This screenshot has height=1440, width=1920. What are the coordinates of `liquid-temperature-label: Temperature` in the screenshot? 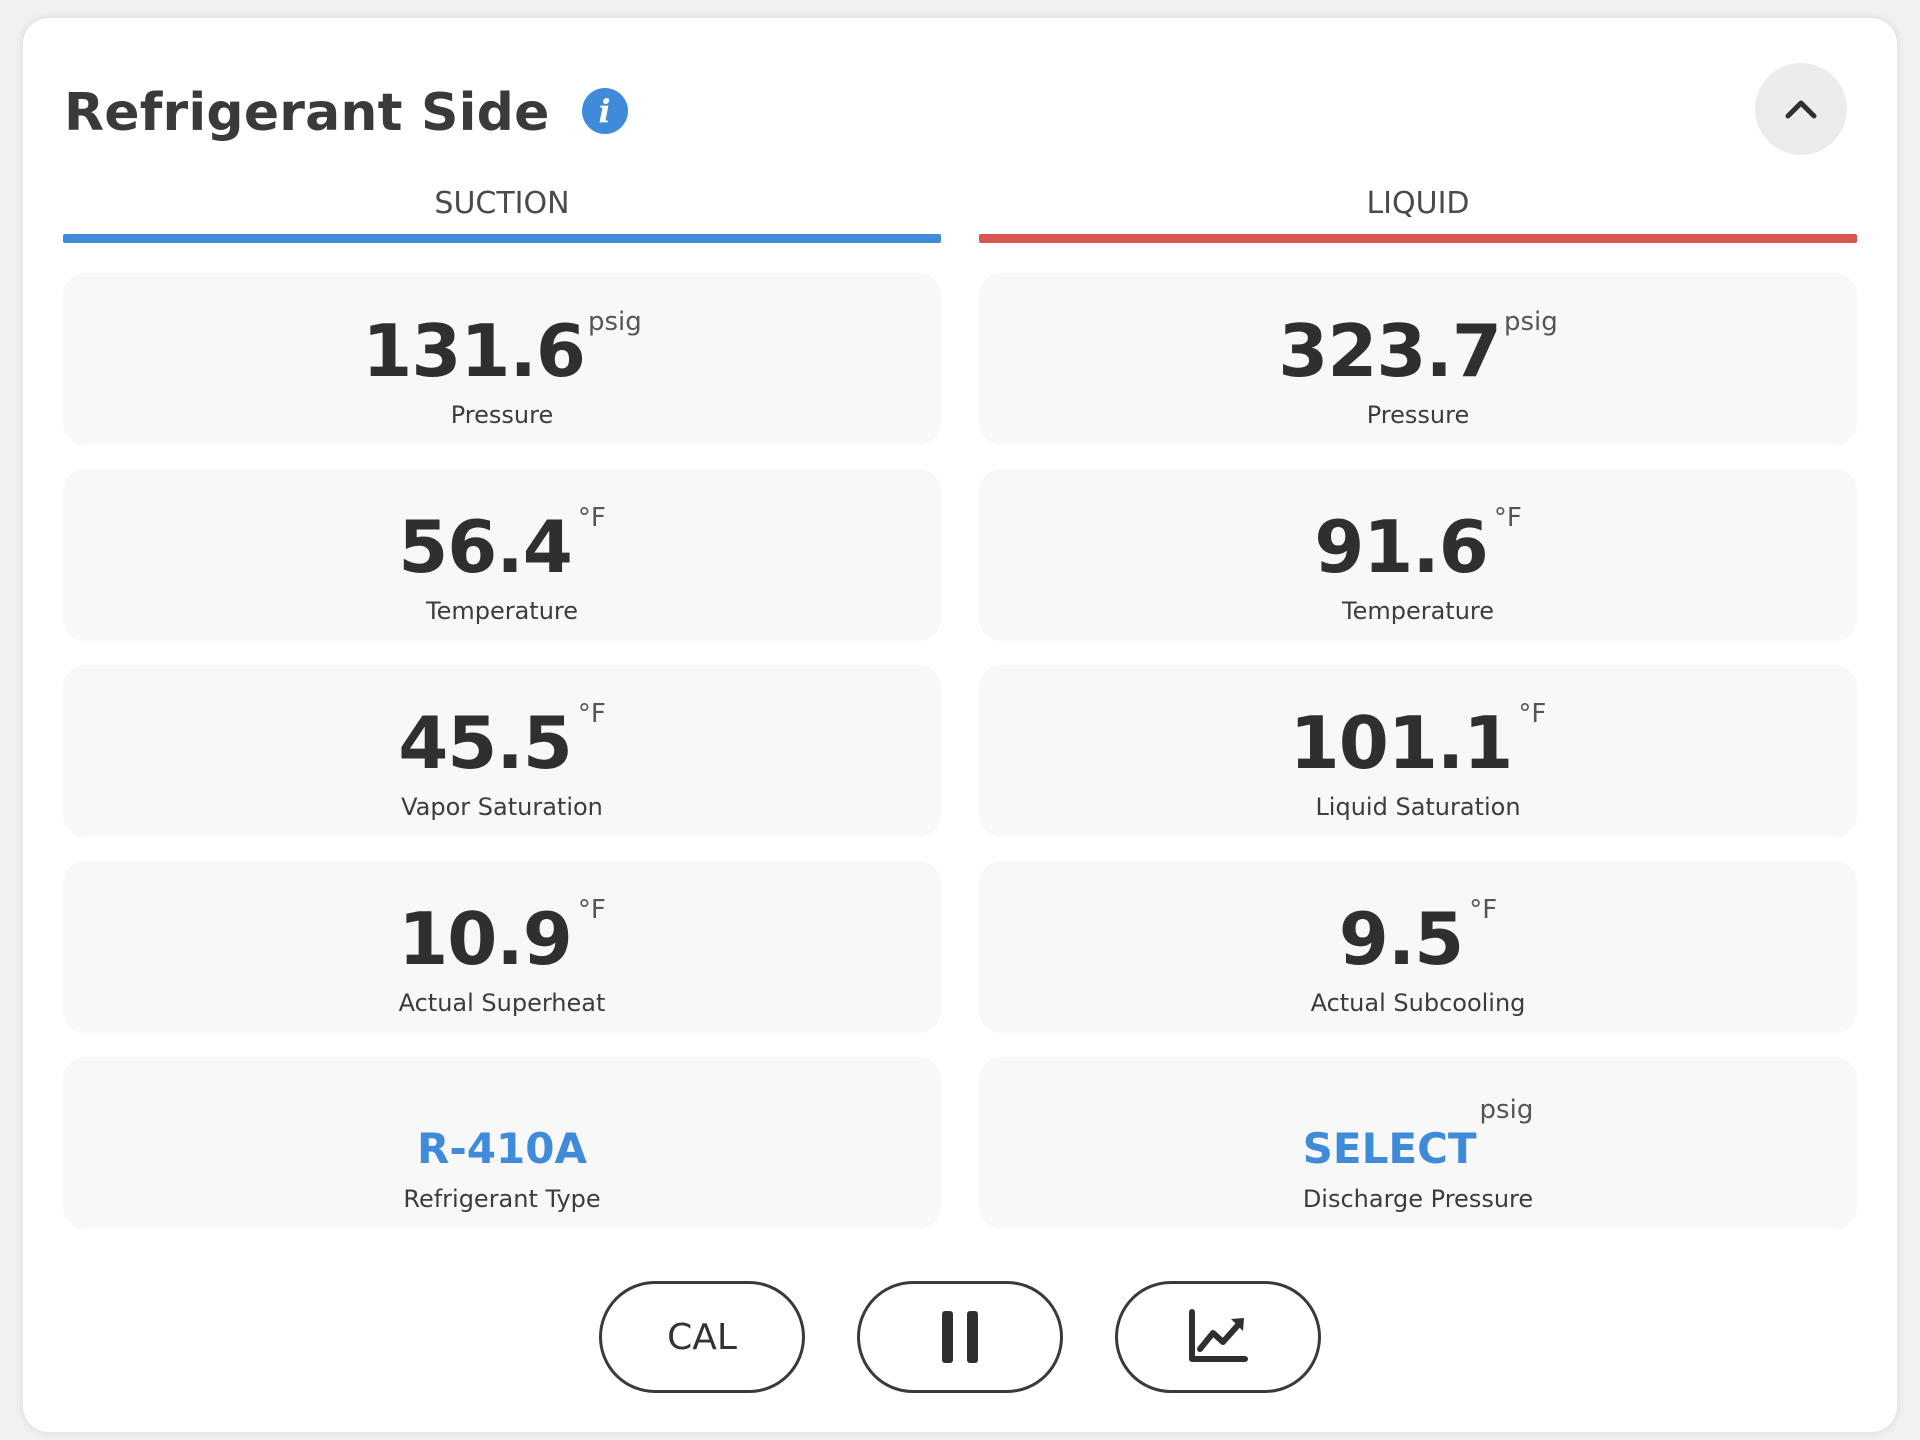 It's located at (1418, 611).